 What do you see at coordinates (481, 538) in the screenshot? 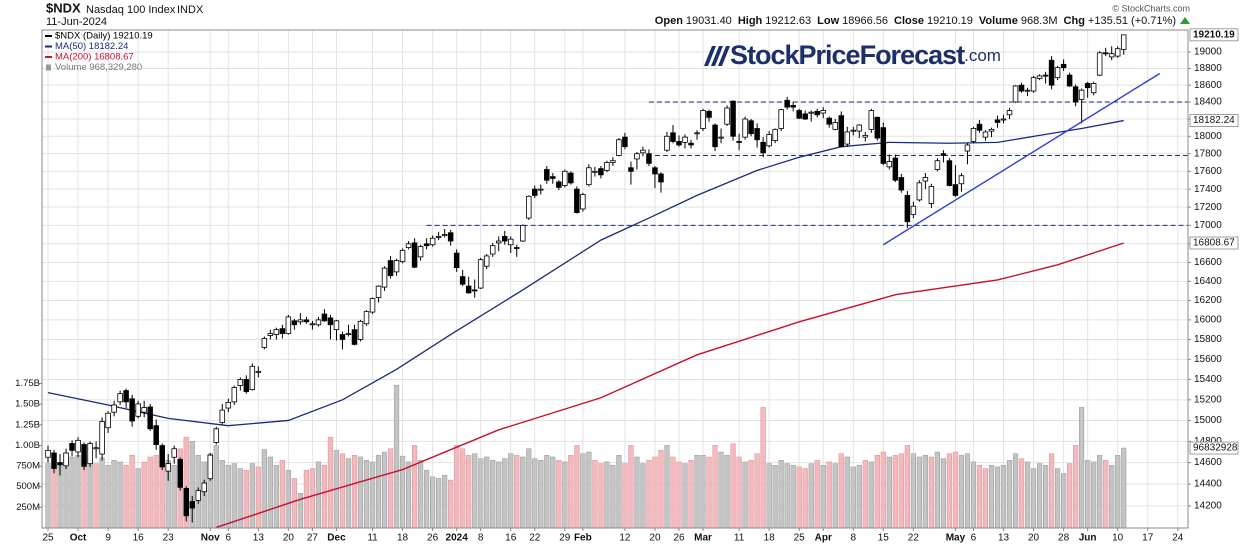
I see `x-tick-label: 8` at bounding box center [481, 538].